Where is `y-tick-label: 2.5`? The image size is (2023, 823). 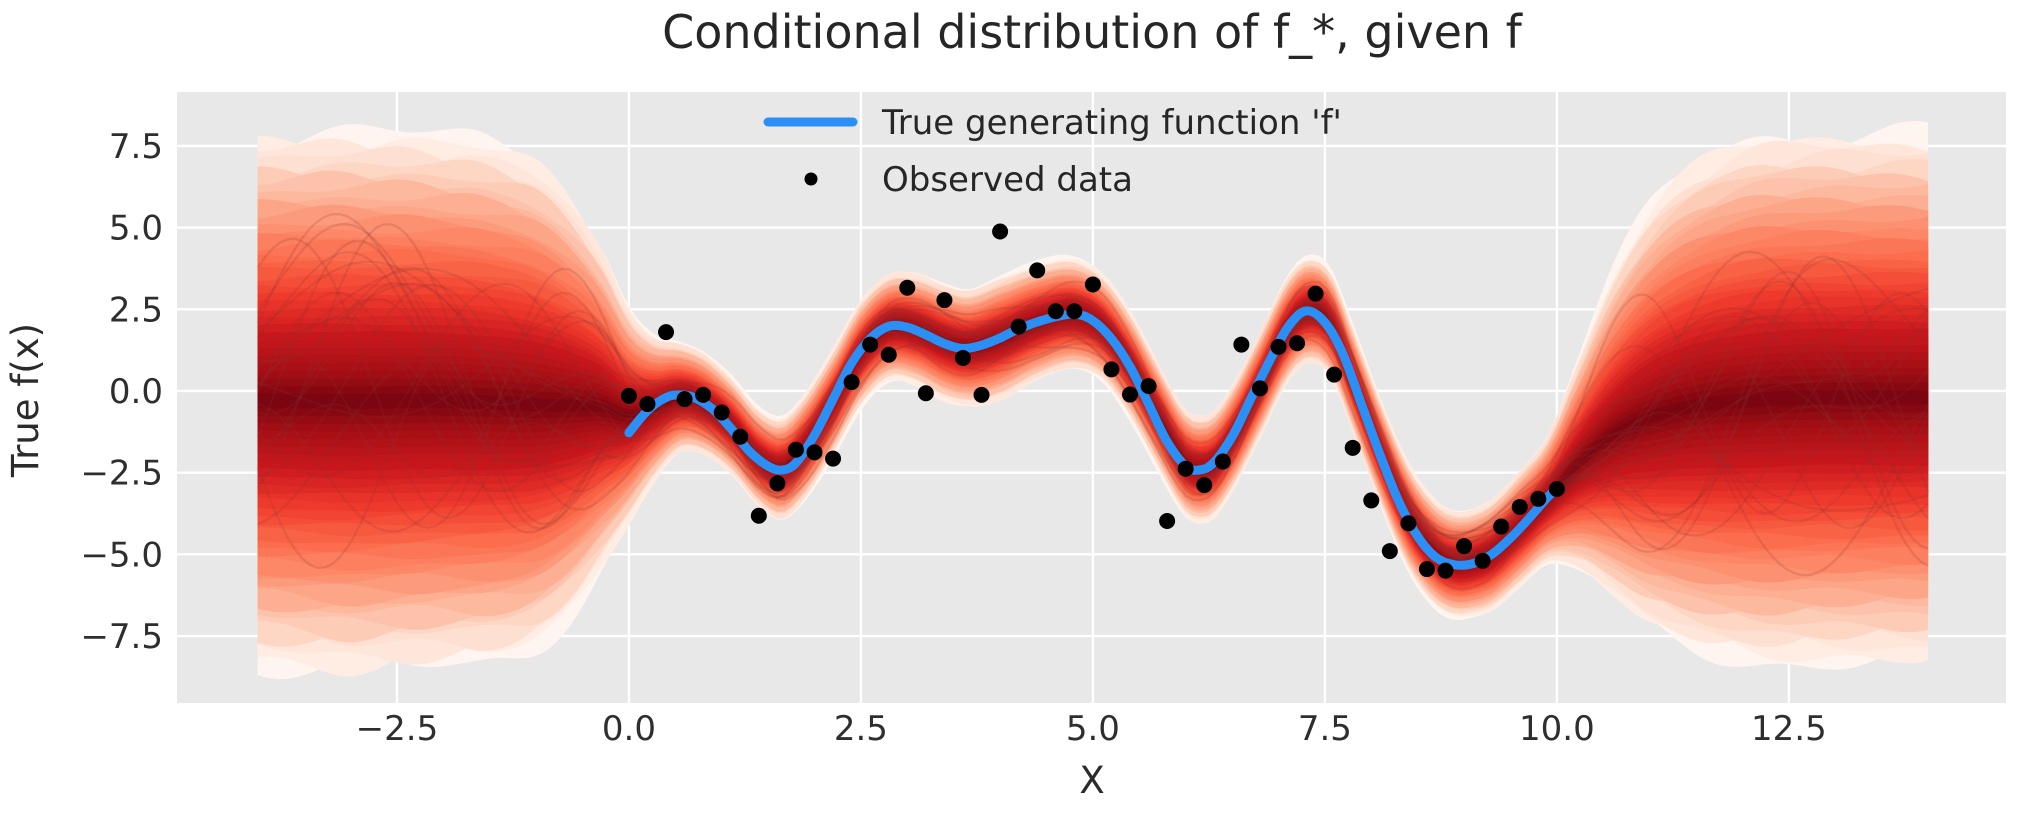 y-tick-label: 2.5 is located at coordinates (136, 310).